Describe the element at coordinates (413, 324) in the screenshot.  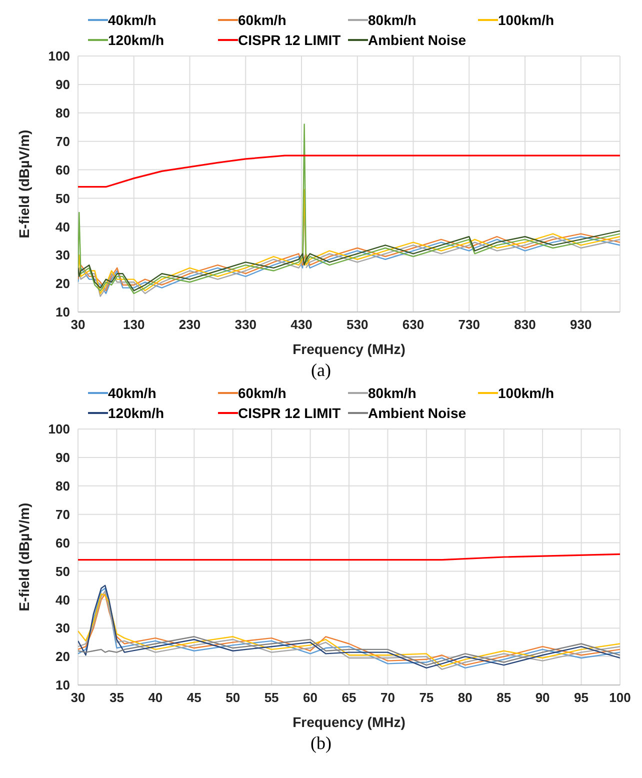
I see `x-tick-label: 630` at that location.